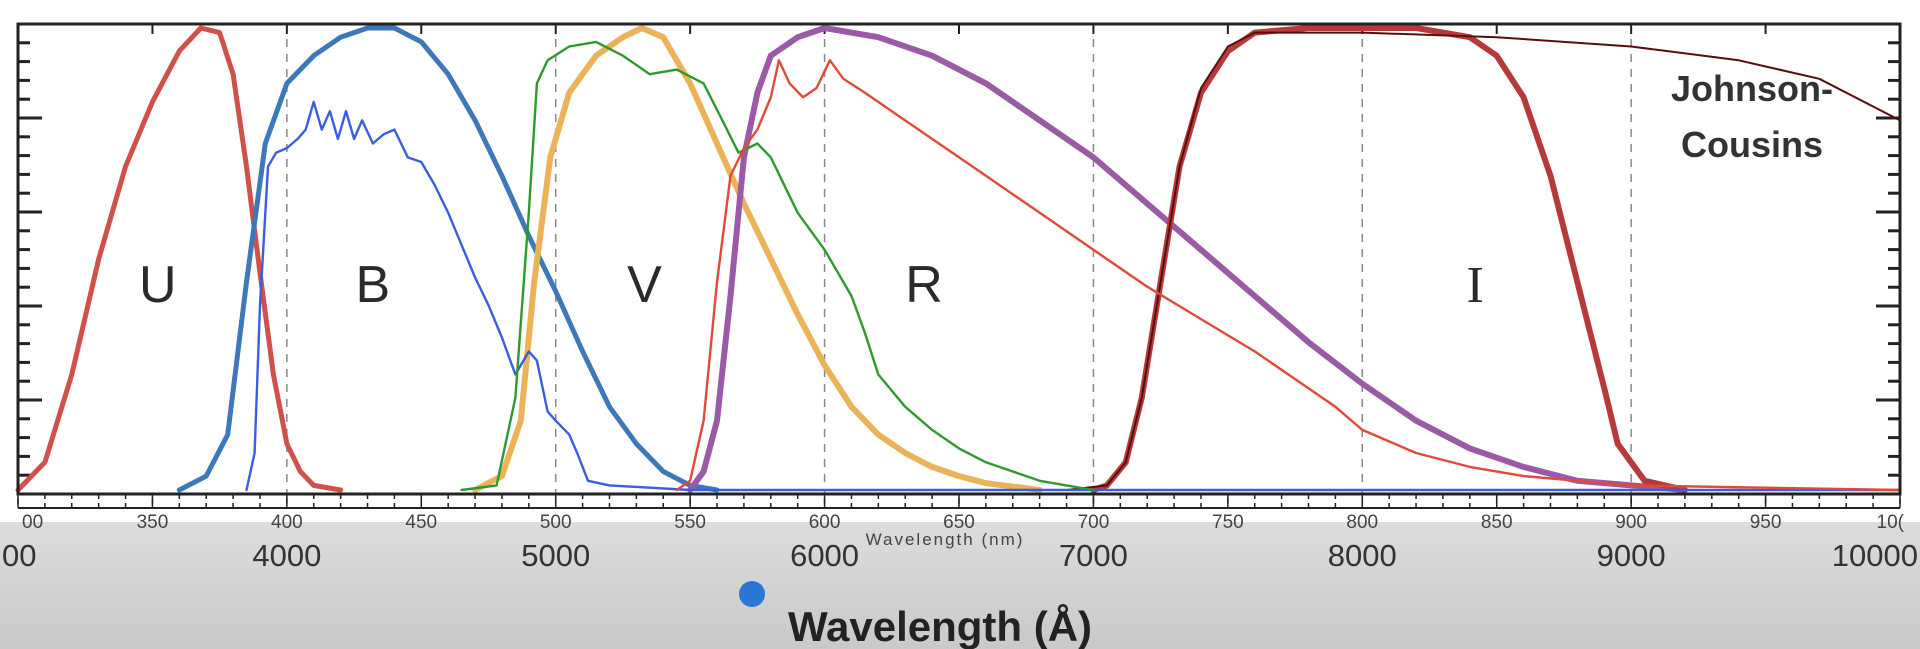 The image size is (1920, 649). Describe the element at coordinates (940, 626) in the screenshot. I see `x-axis-title-angstrom: Wavelength (Å)` at that location.